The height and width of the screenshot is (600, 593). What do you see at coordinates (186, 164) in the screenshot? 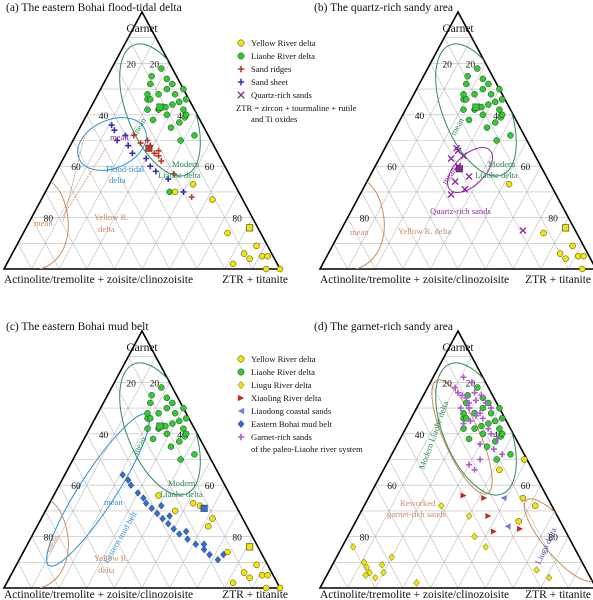
I see `annotation-modern: Modern` at bounding box center [186, 164].